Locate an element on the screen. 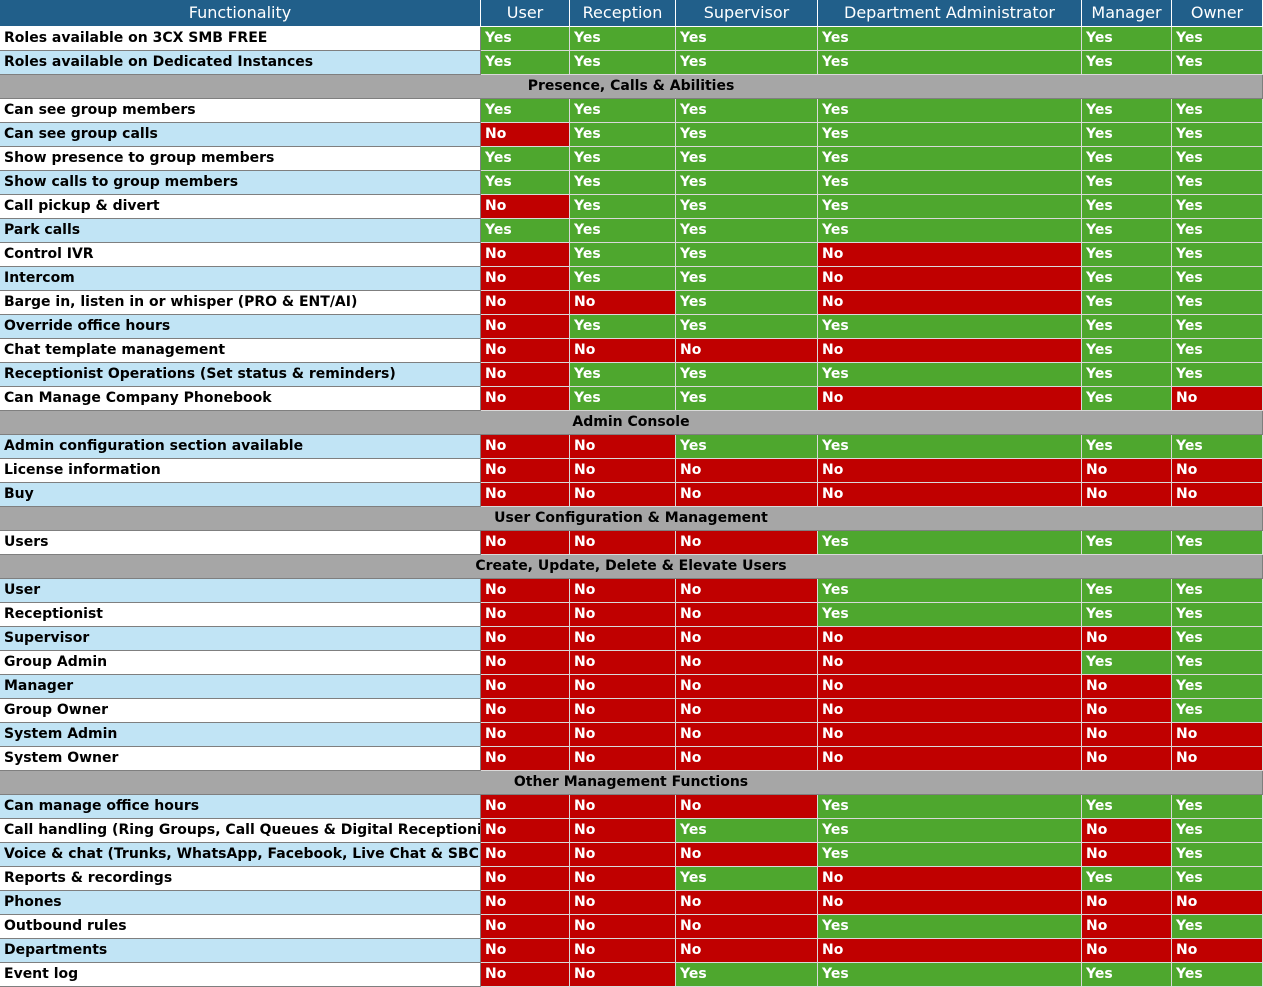 Image resolution: width=1263 pixels, height=987 pixels. row-label: Supervisor is located at coordinates (240, 639).